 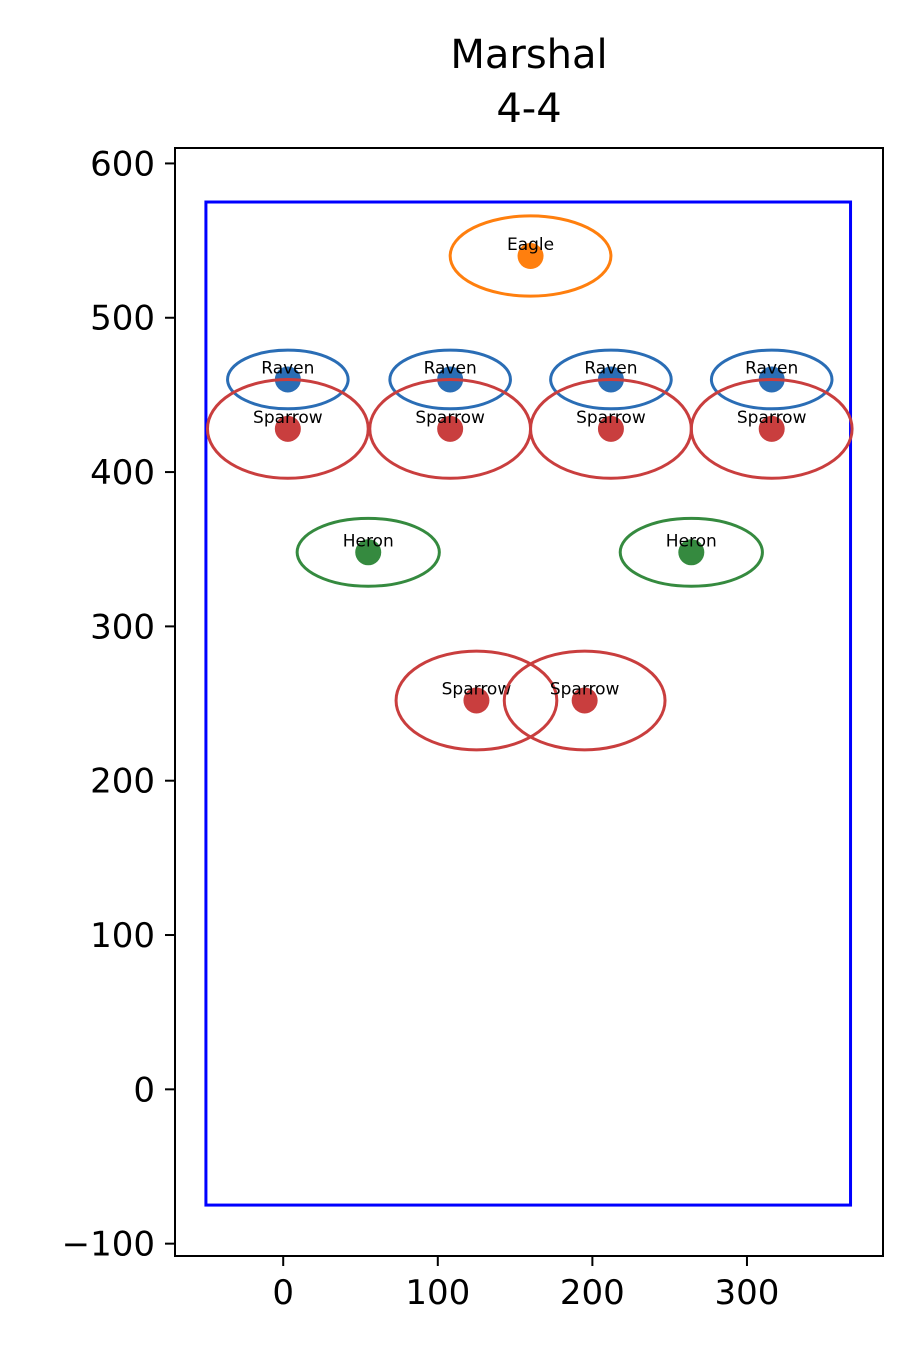 I want to click on player-label-2: Raven, so click(x=450, y=368).